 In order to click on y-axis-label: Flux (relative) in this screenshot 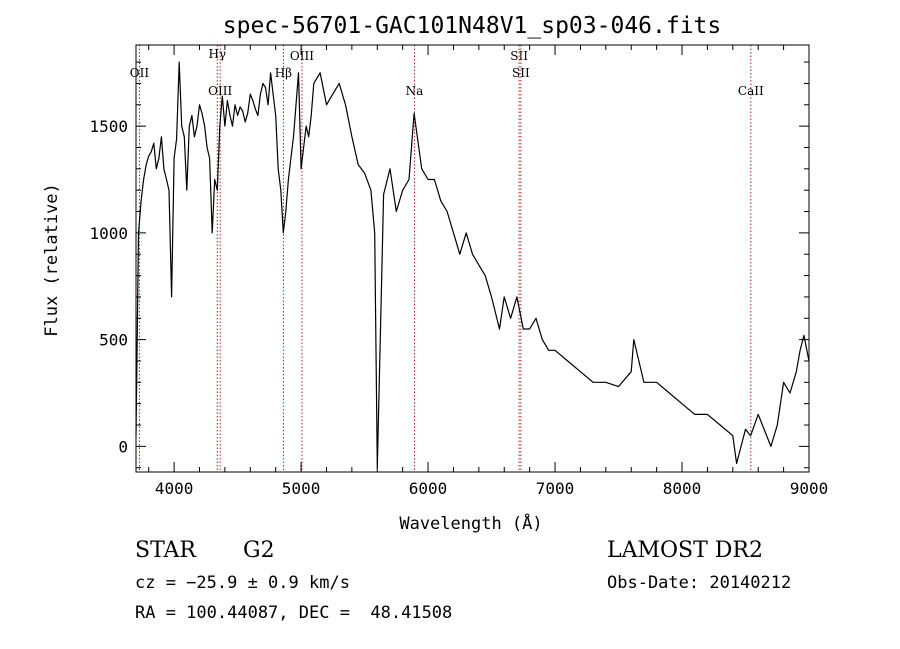, I will do `click(52, 260)`.